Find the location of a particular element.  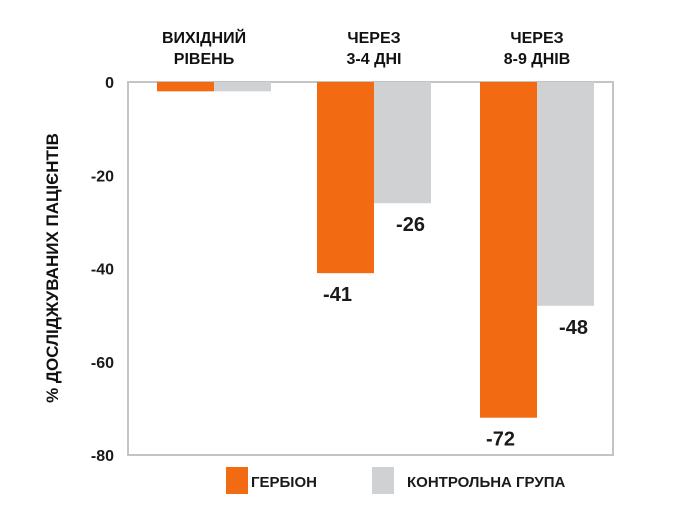

legend-item-2: КОНТРОЛЬНА ГРУПА is located at coordinates (468, 480).